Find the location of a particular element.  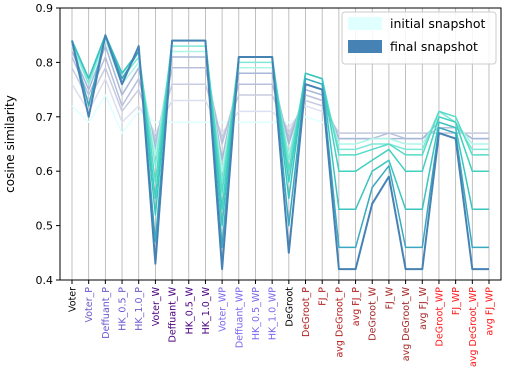

x-tick-label: DeGroot_P is located at coordinates (306, 312).